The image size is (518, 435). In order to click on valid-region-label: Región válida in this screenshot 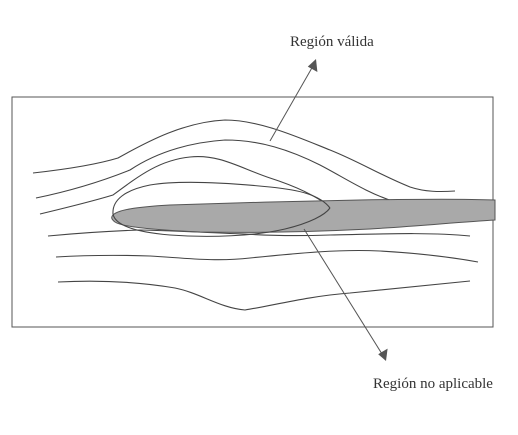, I will do `click(332, 42)`.